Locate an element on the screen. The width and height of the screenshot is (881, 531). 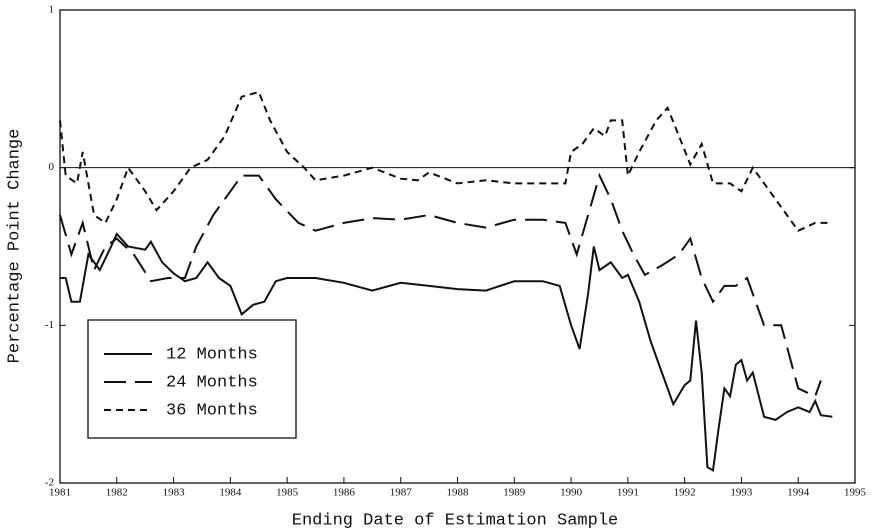
legend-box is located at coordinates (192, 379).